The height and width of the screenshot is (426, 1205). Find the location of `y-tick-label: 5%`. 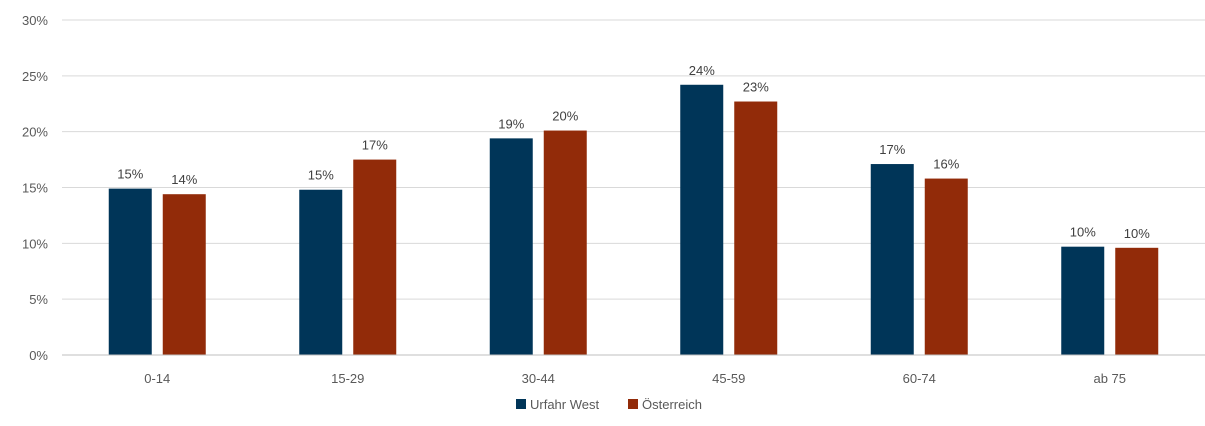

y-tick-label: 5% is located at coordinates (38, 299).